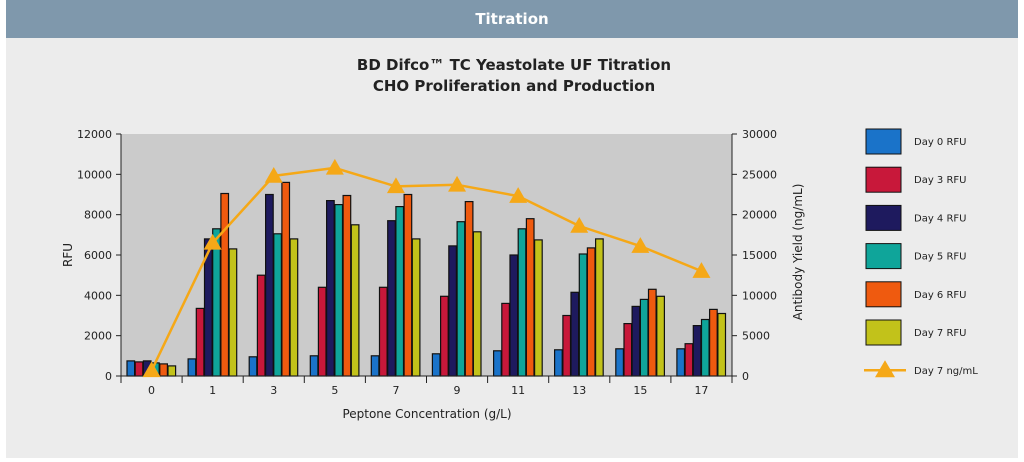 This screenshot has height=462, width=1024. Describe the element at coordinates (395, 390) in the screenshot. I see `x-tick-label: 7` at that location.